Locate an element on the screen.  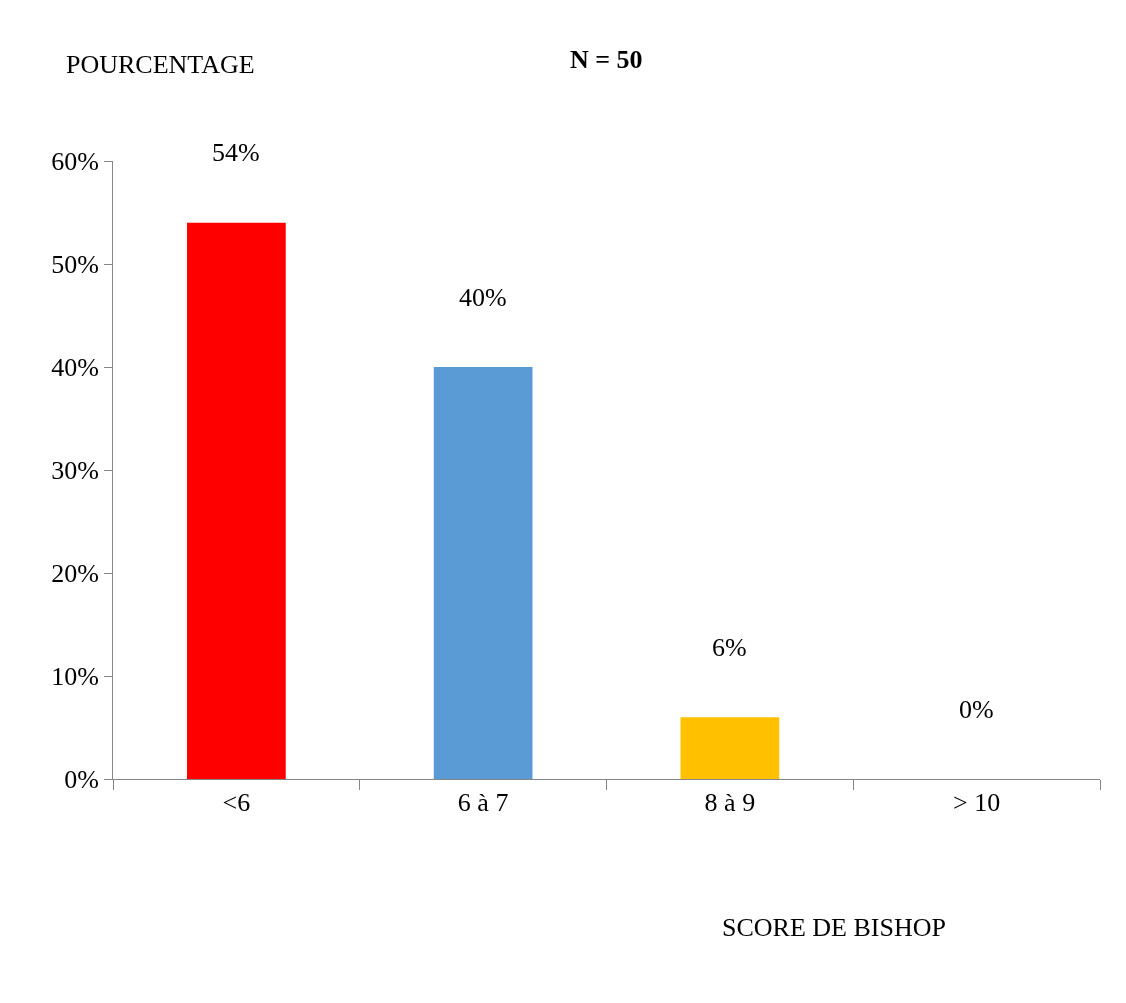
y-tick-label: 0% is located at coordinates (81, 780).